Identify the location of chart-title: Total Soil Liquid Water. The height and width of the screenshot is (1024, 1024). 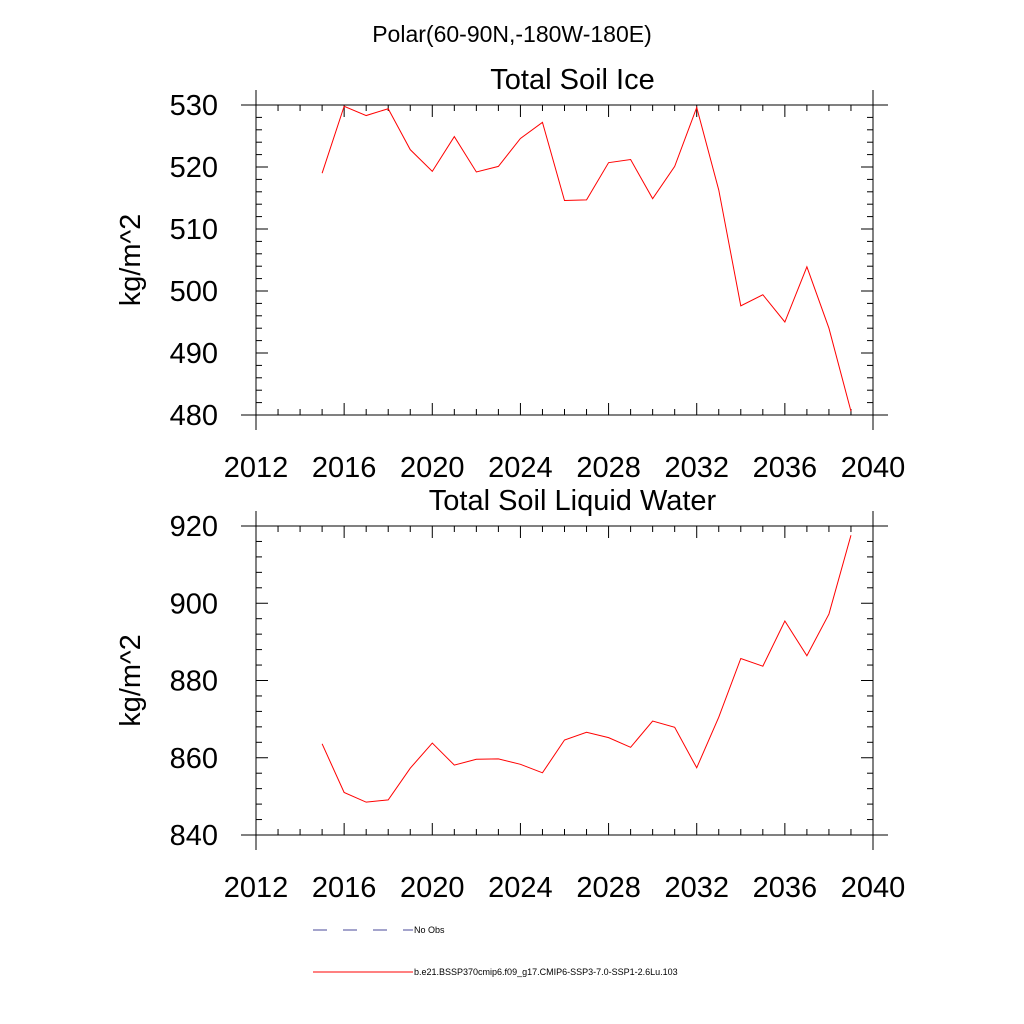
(573, 501).